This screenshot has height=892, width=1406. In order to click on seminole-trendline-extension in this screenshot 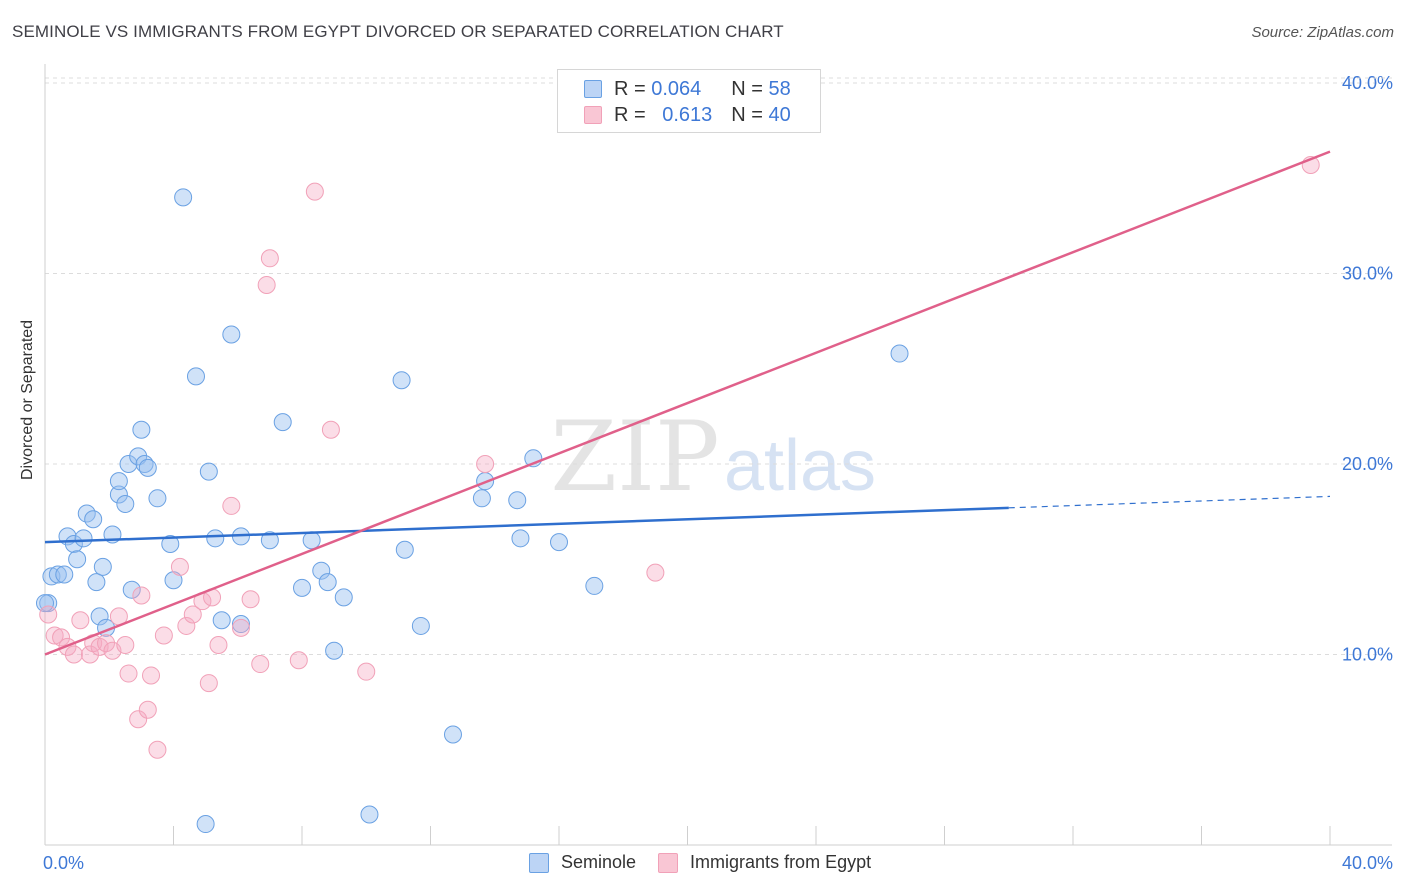, I will do `click(1169, 502)`.